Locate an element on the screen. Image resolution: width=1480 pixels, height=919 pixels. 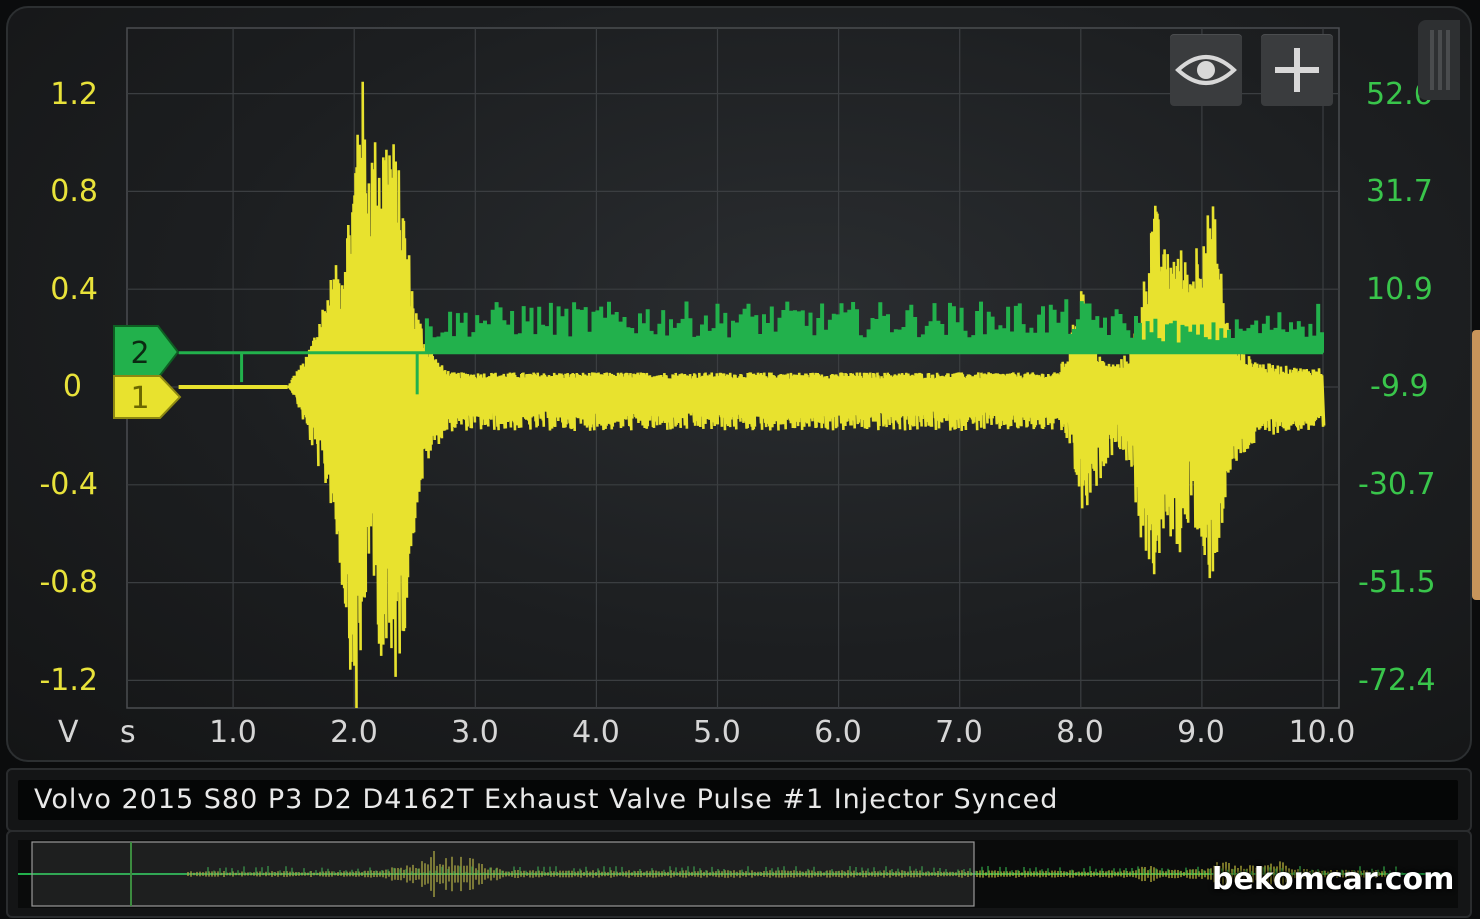
channel-2-trace is located at coordinates (874, 326).